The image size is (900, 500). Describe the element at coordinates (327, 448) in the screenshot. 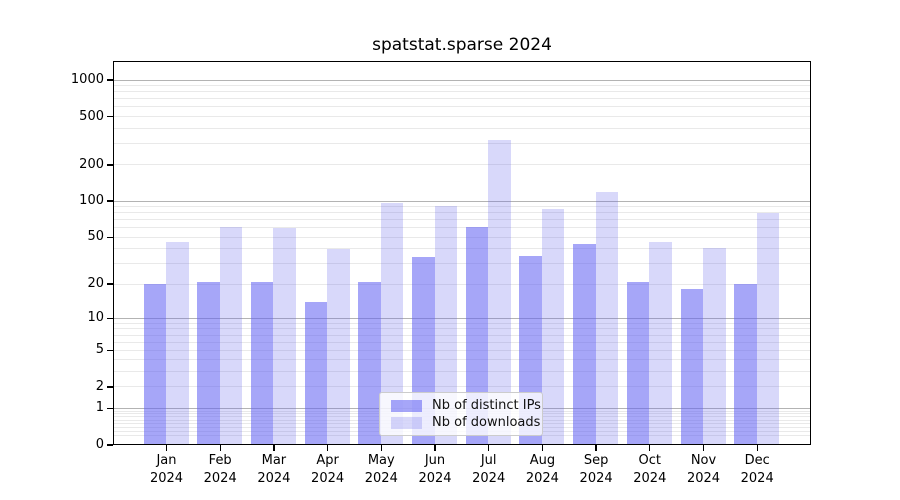

I see `x-tick-apr-2024` at that location.